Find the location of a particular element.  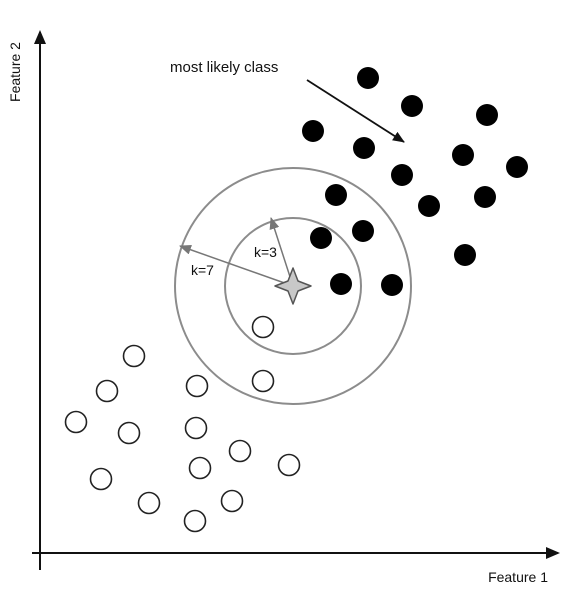

k3-neighborhood-circle is located at coordinates (293, 286).